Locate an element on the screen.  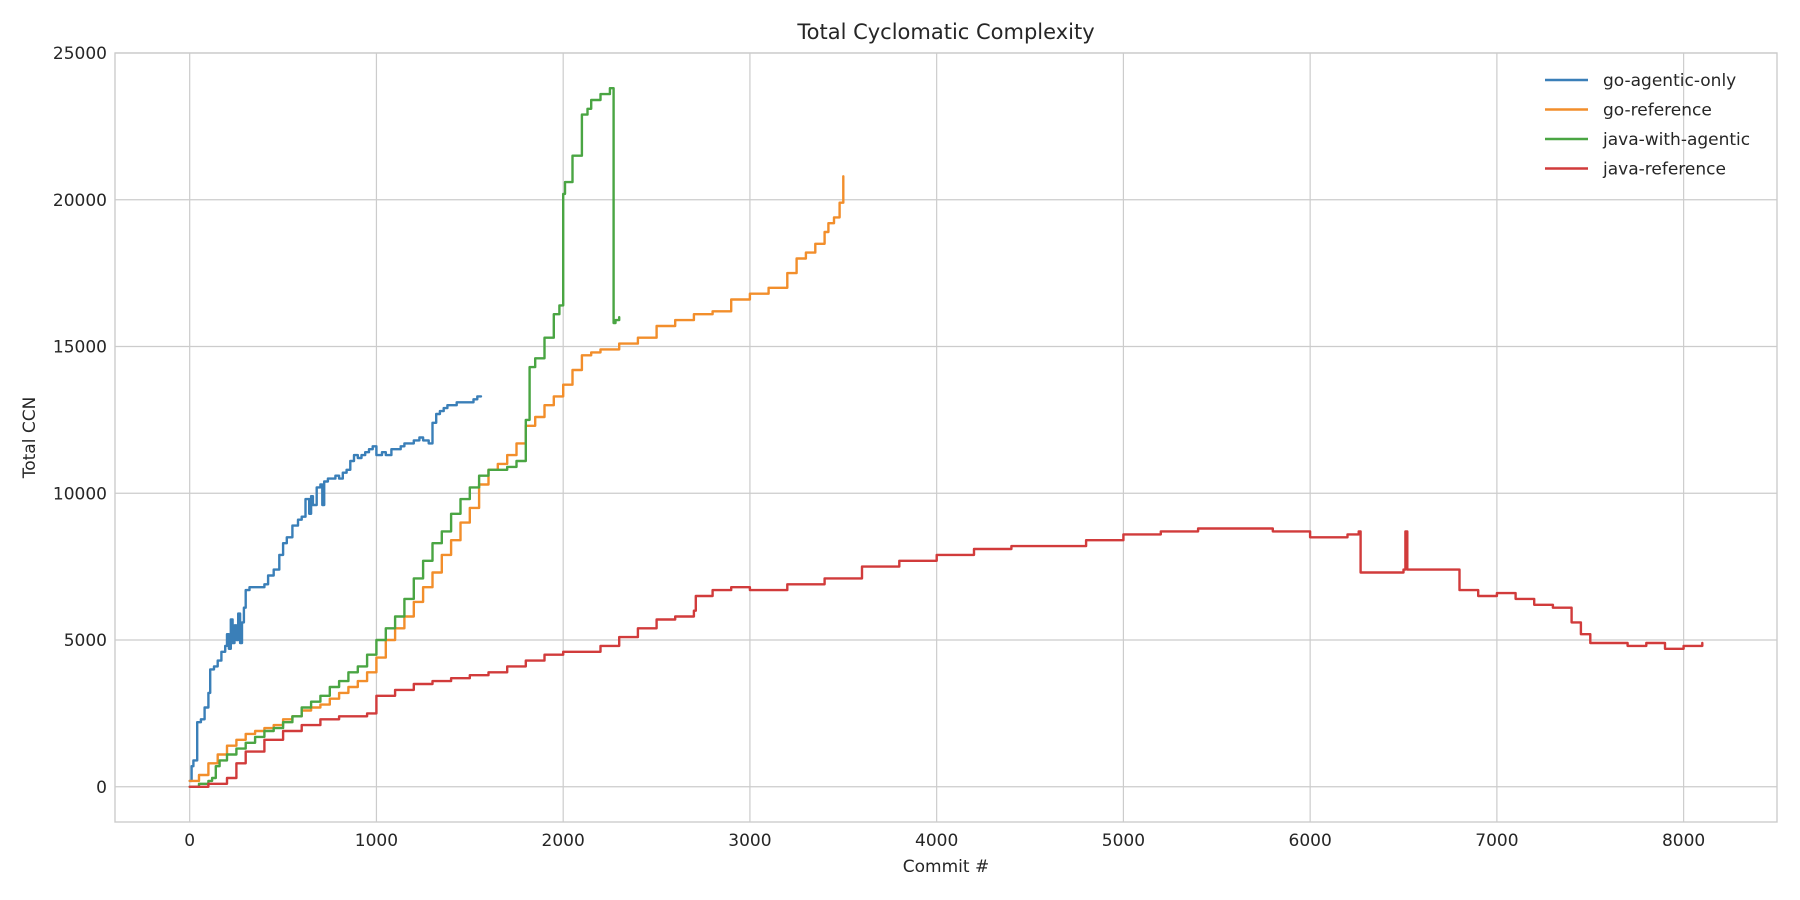
y-axis-label: Total CCN is located at coordinates (30, 438).